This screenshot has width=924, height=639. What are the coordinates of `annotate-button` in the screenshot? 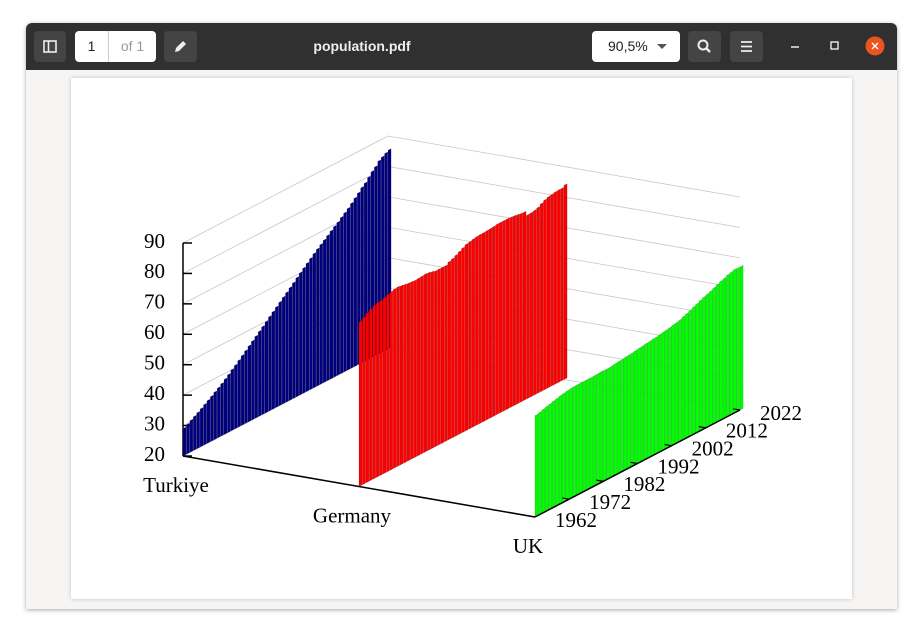 It's located at (180, 46).